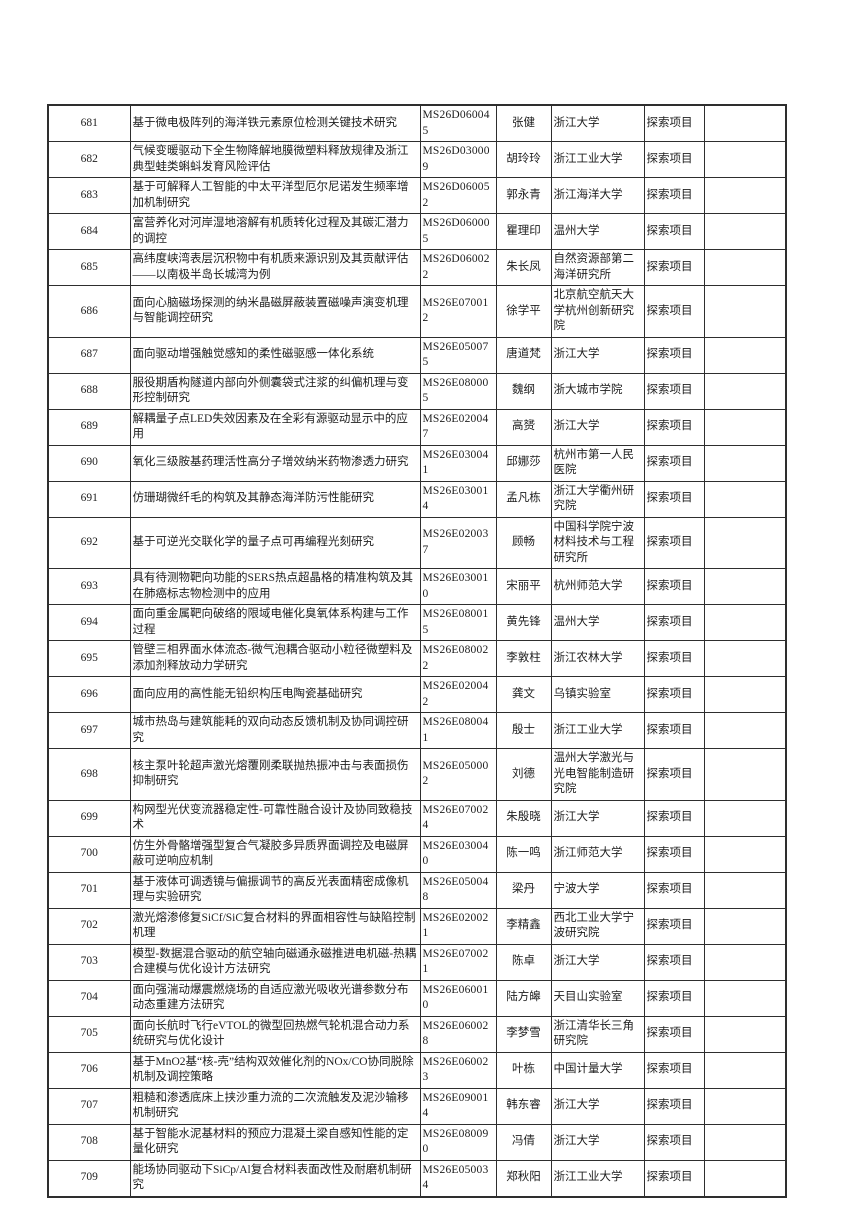  Describe the element at coordinates (458, 998) in the screenshot. I see `project-code-cell: MS26E060010` at that location.